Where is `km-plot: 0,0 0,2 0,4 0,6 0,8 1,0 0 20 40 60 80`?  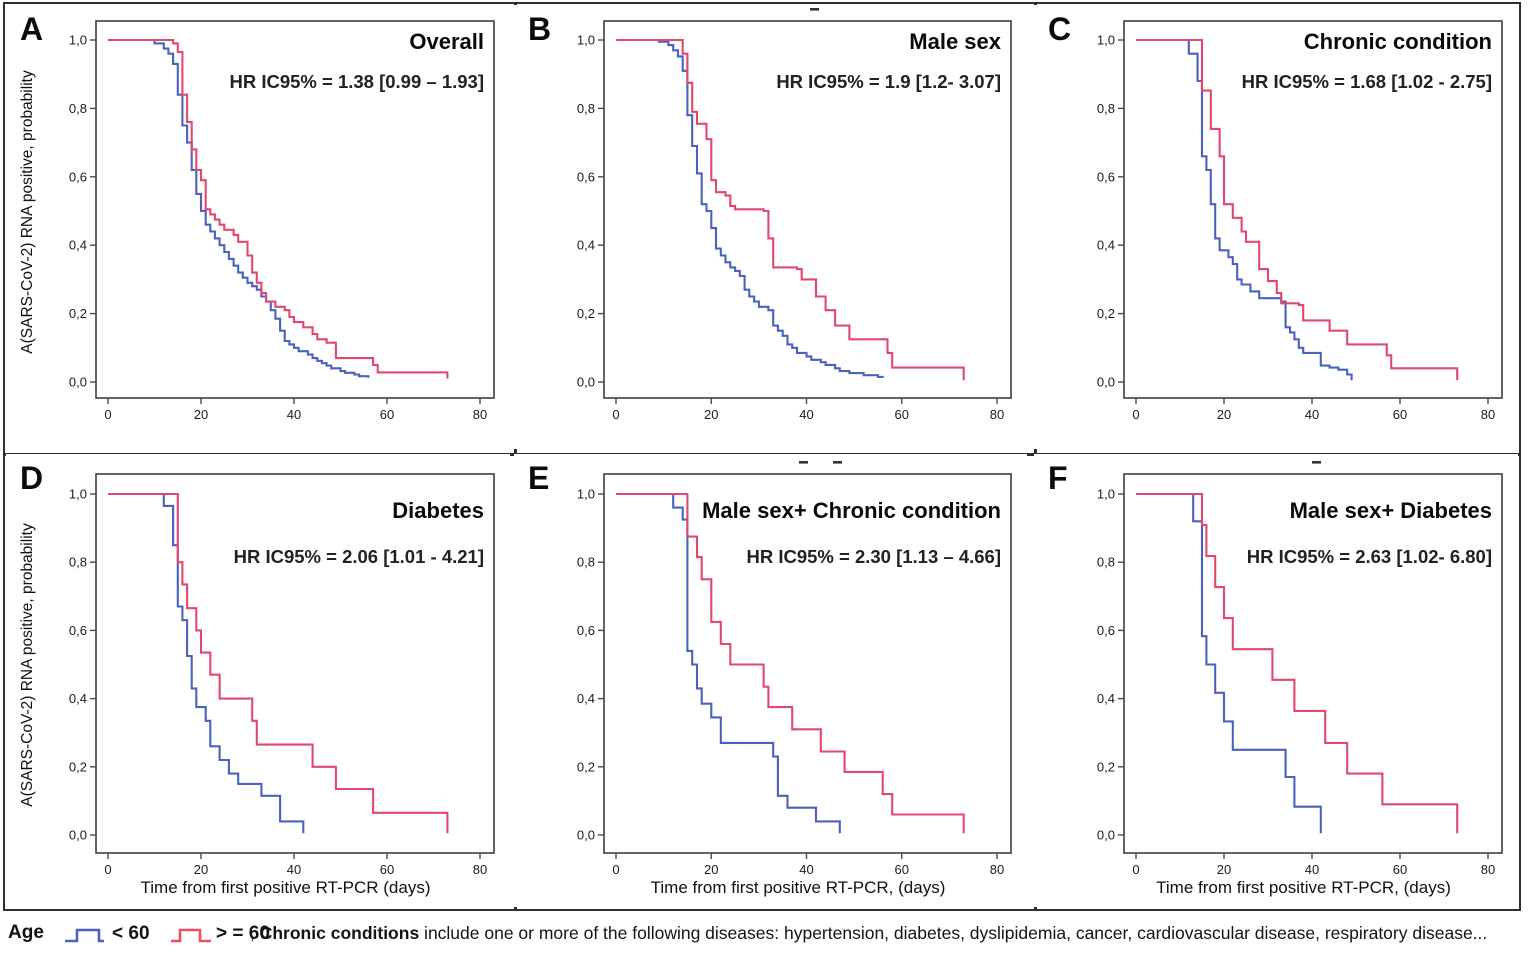 km-plot: 0,0 0,2 0,4 0,6 0,8 1,0 0 20 40 60 80 is located at coordinates (1276, 227).